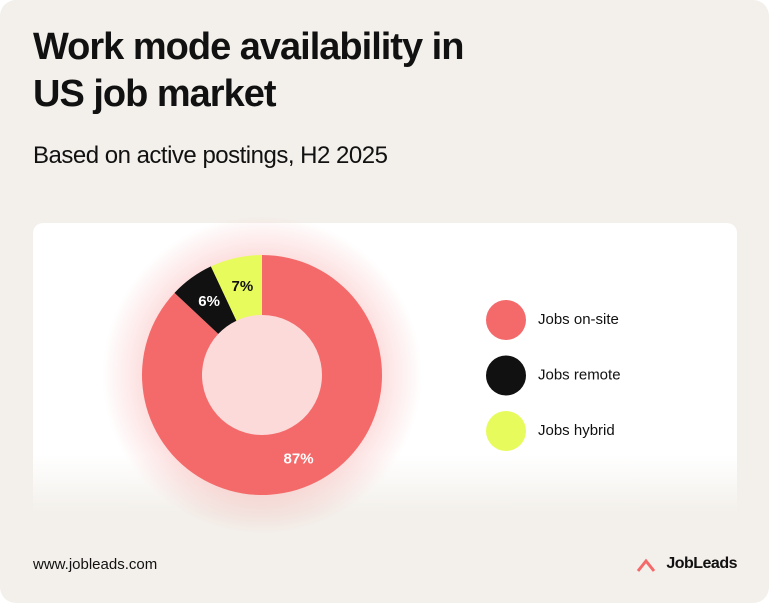 The height and width of the screenshot is (603, 769). I want to click on value-label: 6%, so click(209, 301).